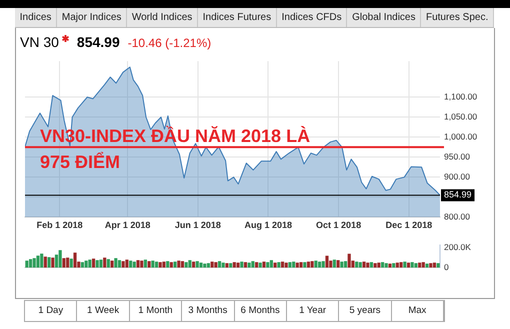 The width and height of the screenshot is (510, 329). What do you see at coordinates (409, 225) in the screenshot?
I see `x-tick-label: Dec 1 2018` at bounding box center [409, 225].